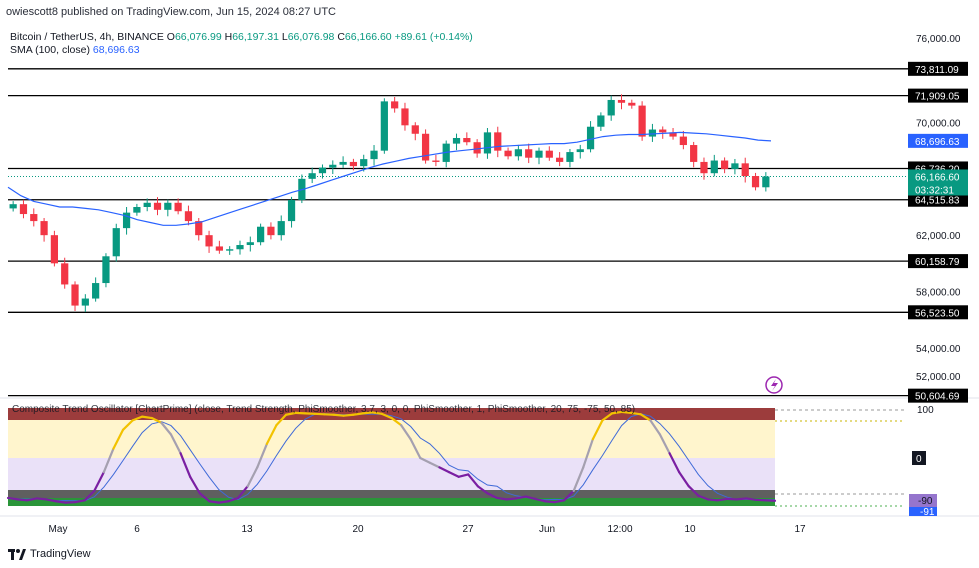 The height and width of the screenshot is (568, 979). What do you see at coordinates (391, 474) in the screenshot?
I see `osc-band-purple` at bounding box center [391, 474].